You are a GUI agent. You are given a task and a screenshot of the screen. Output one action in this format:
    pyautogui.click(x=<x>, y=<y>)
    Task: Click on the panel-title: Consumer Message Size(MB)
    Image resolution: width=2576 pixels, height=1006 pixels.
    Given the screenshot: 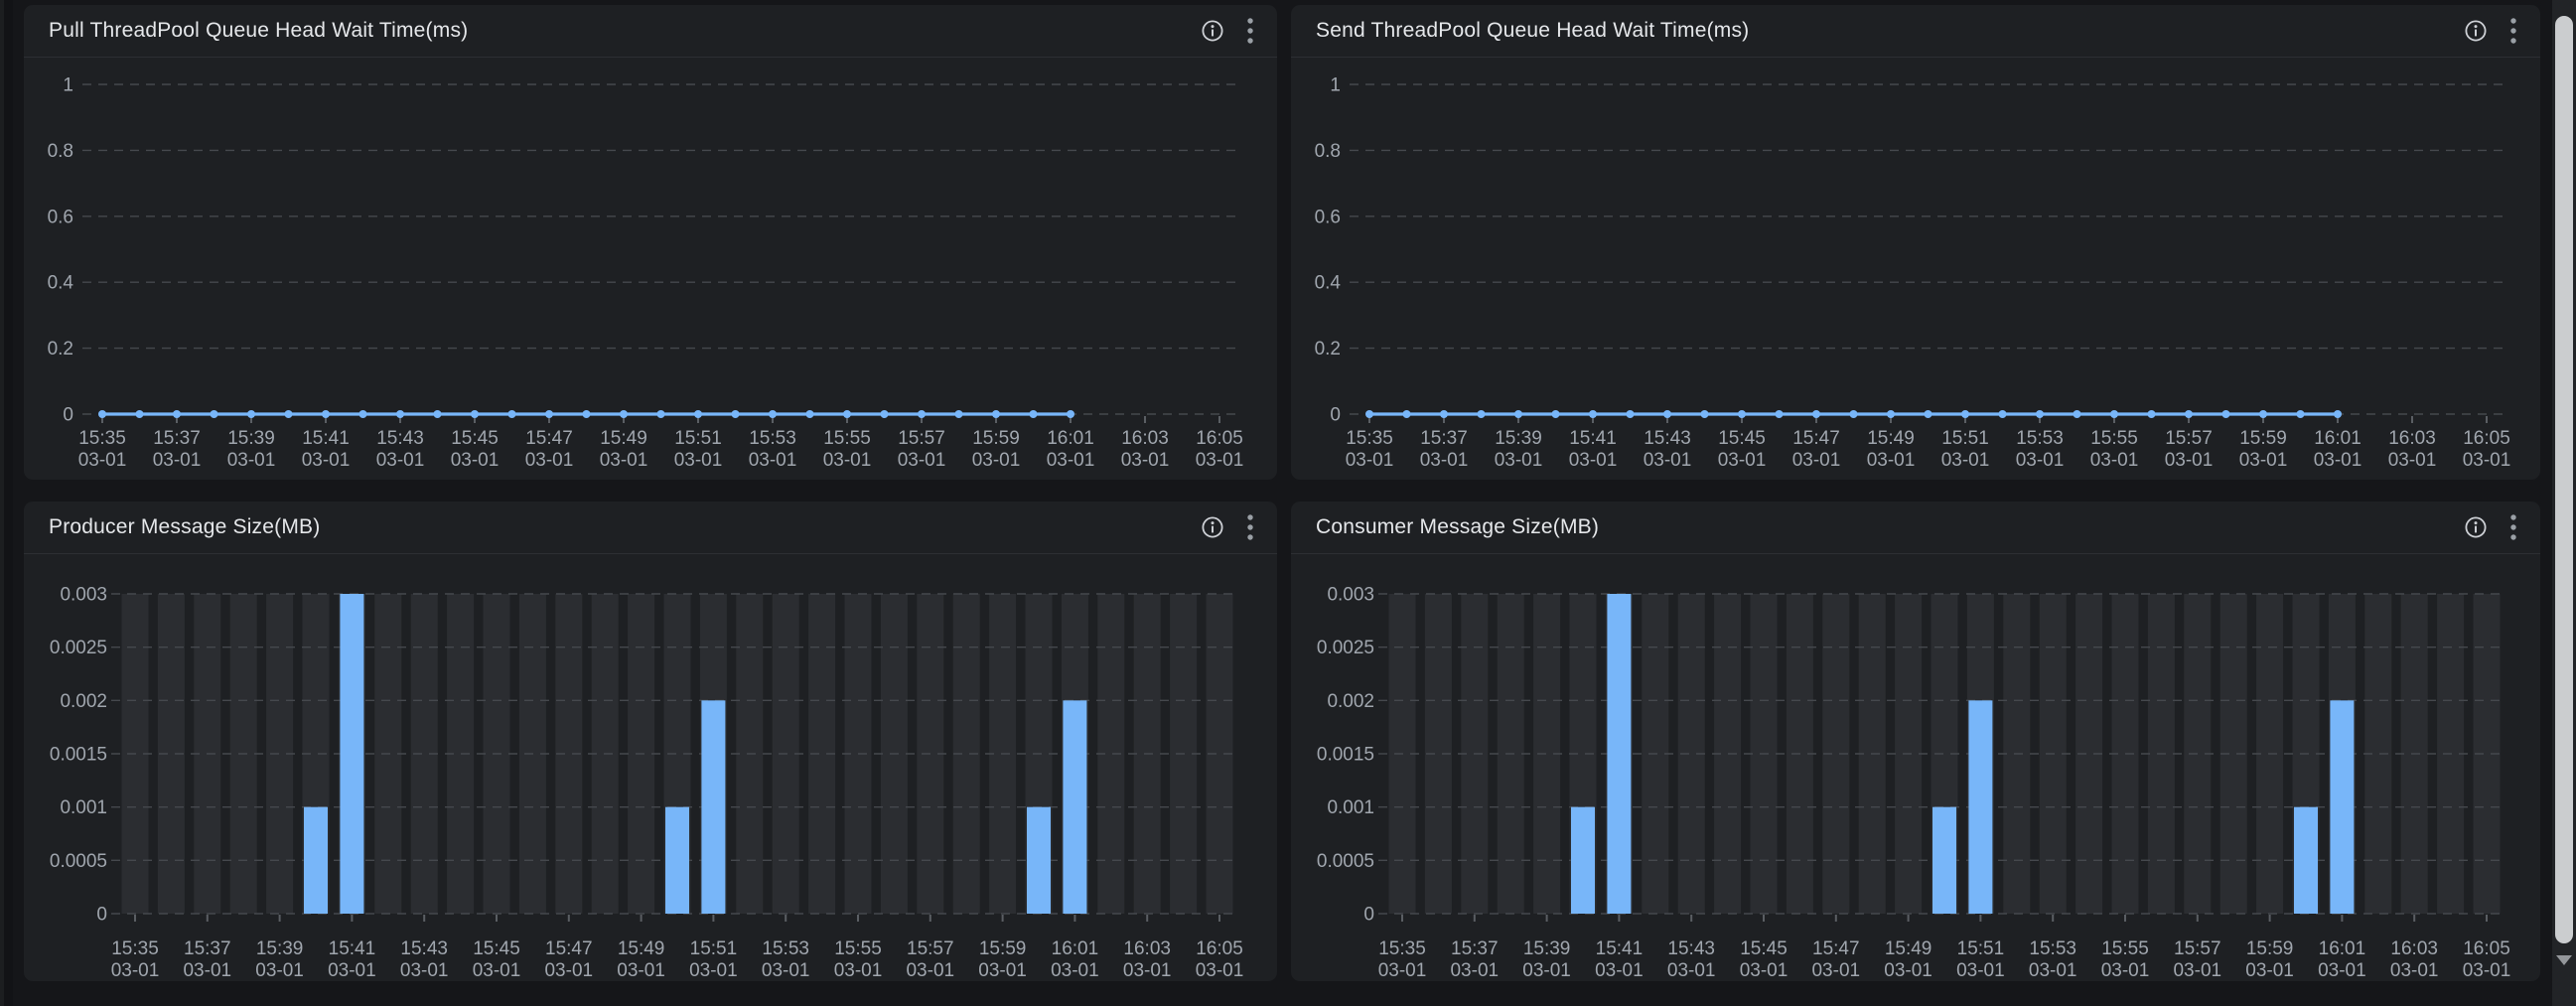 What is the action you would take?
    pyautogui.click(x=1458, y=526)
    